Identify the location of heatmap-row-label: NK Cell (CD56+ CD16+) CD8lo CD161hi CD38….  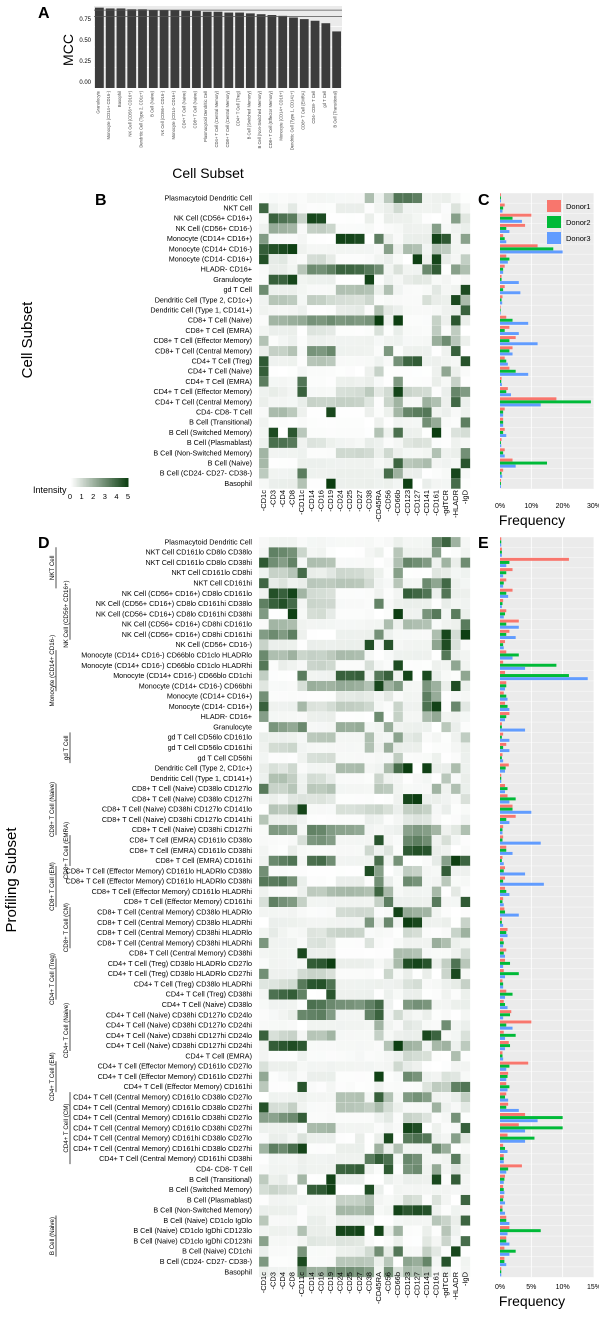
(174, 613).